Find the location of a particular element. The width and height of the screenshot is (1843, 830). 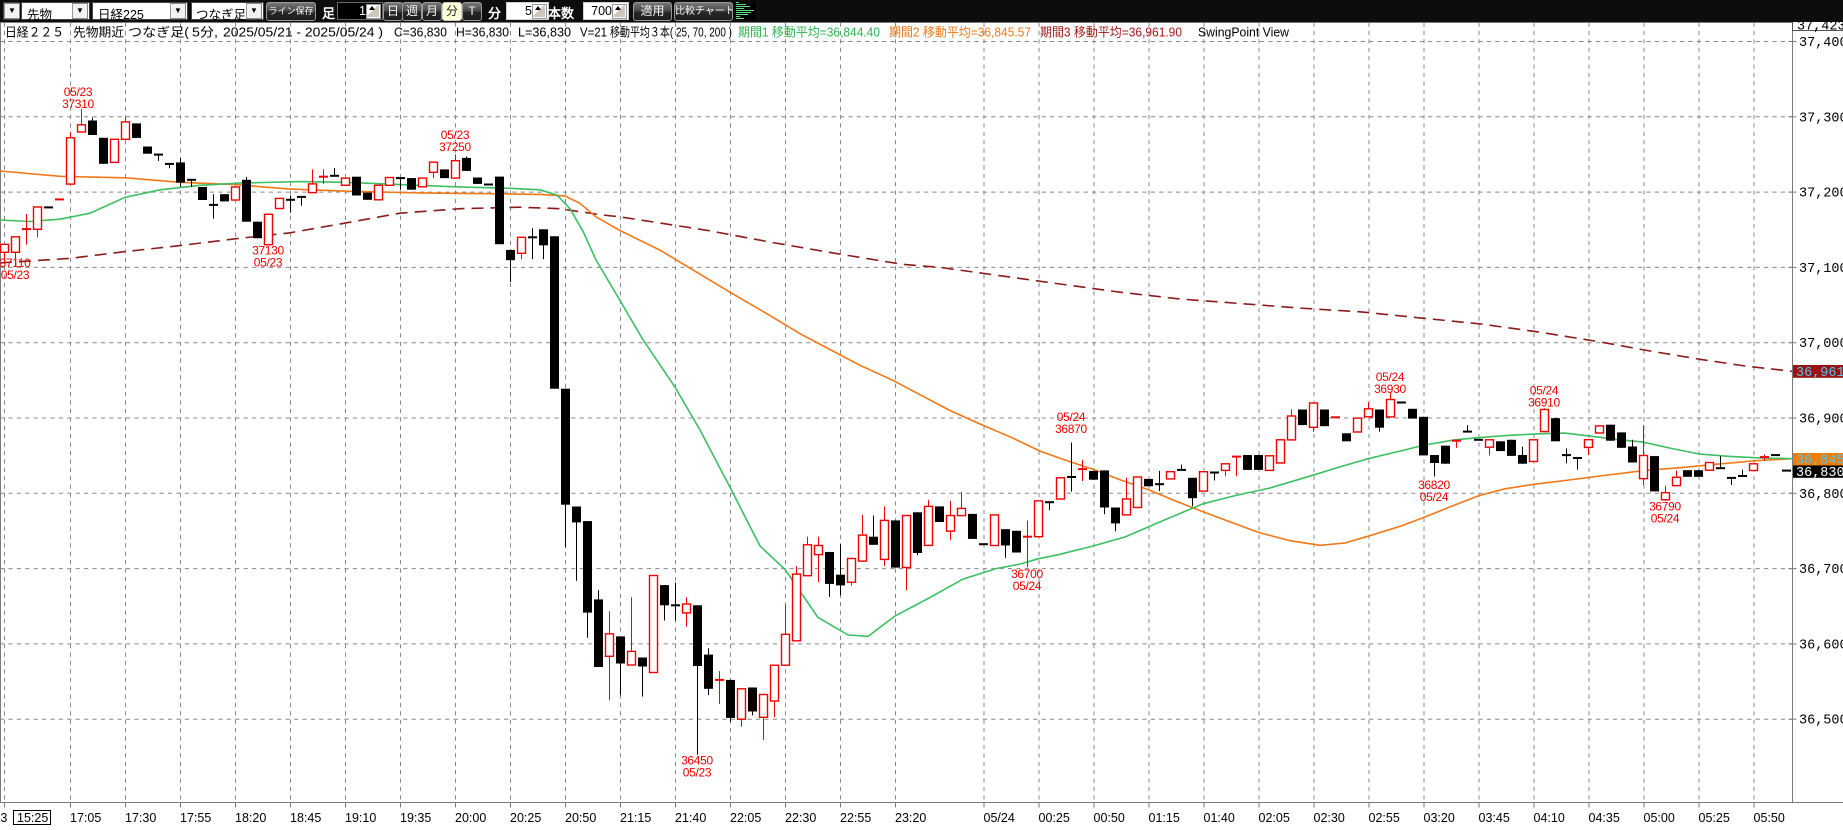

svg-text: 23:20 is located at coordinates (910, 818).